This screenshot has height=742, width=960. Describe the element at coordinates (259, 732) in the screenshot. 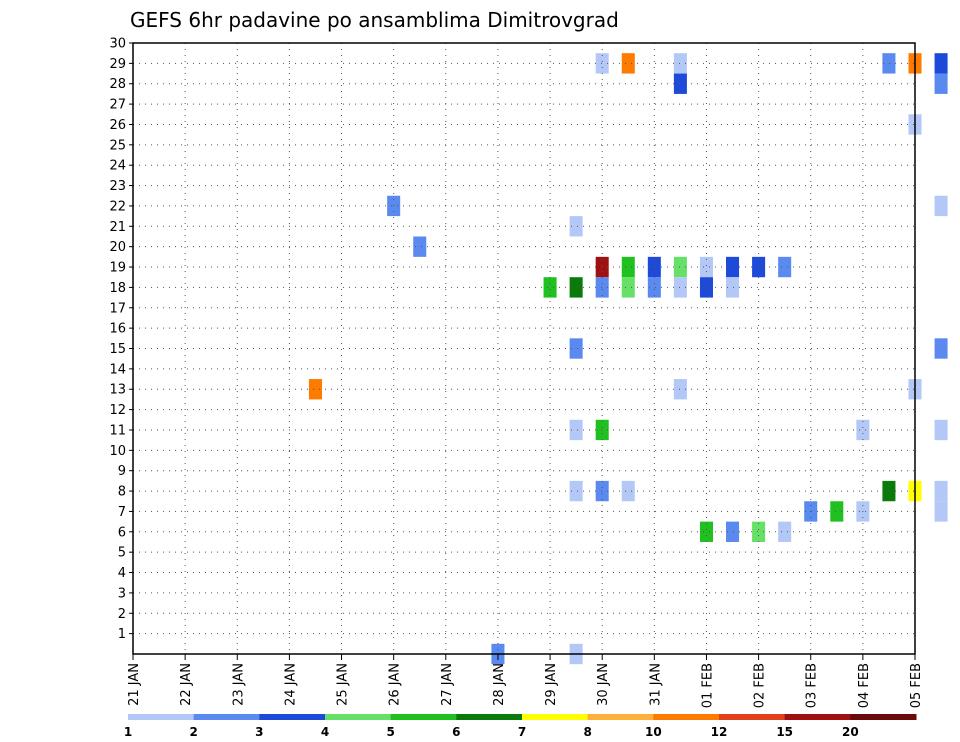

I see `colorbar-label: 3` at that location.